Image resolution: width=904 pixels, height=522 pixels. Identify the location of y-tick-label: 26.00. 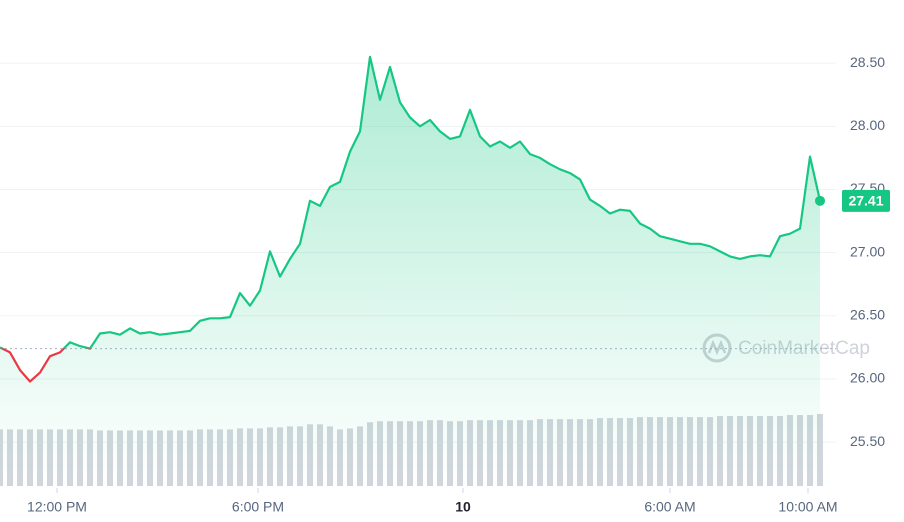
(867, 378).